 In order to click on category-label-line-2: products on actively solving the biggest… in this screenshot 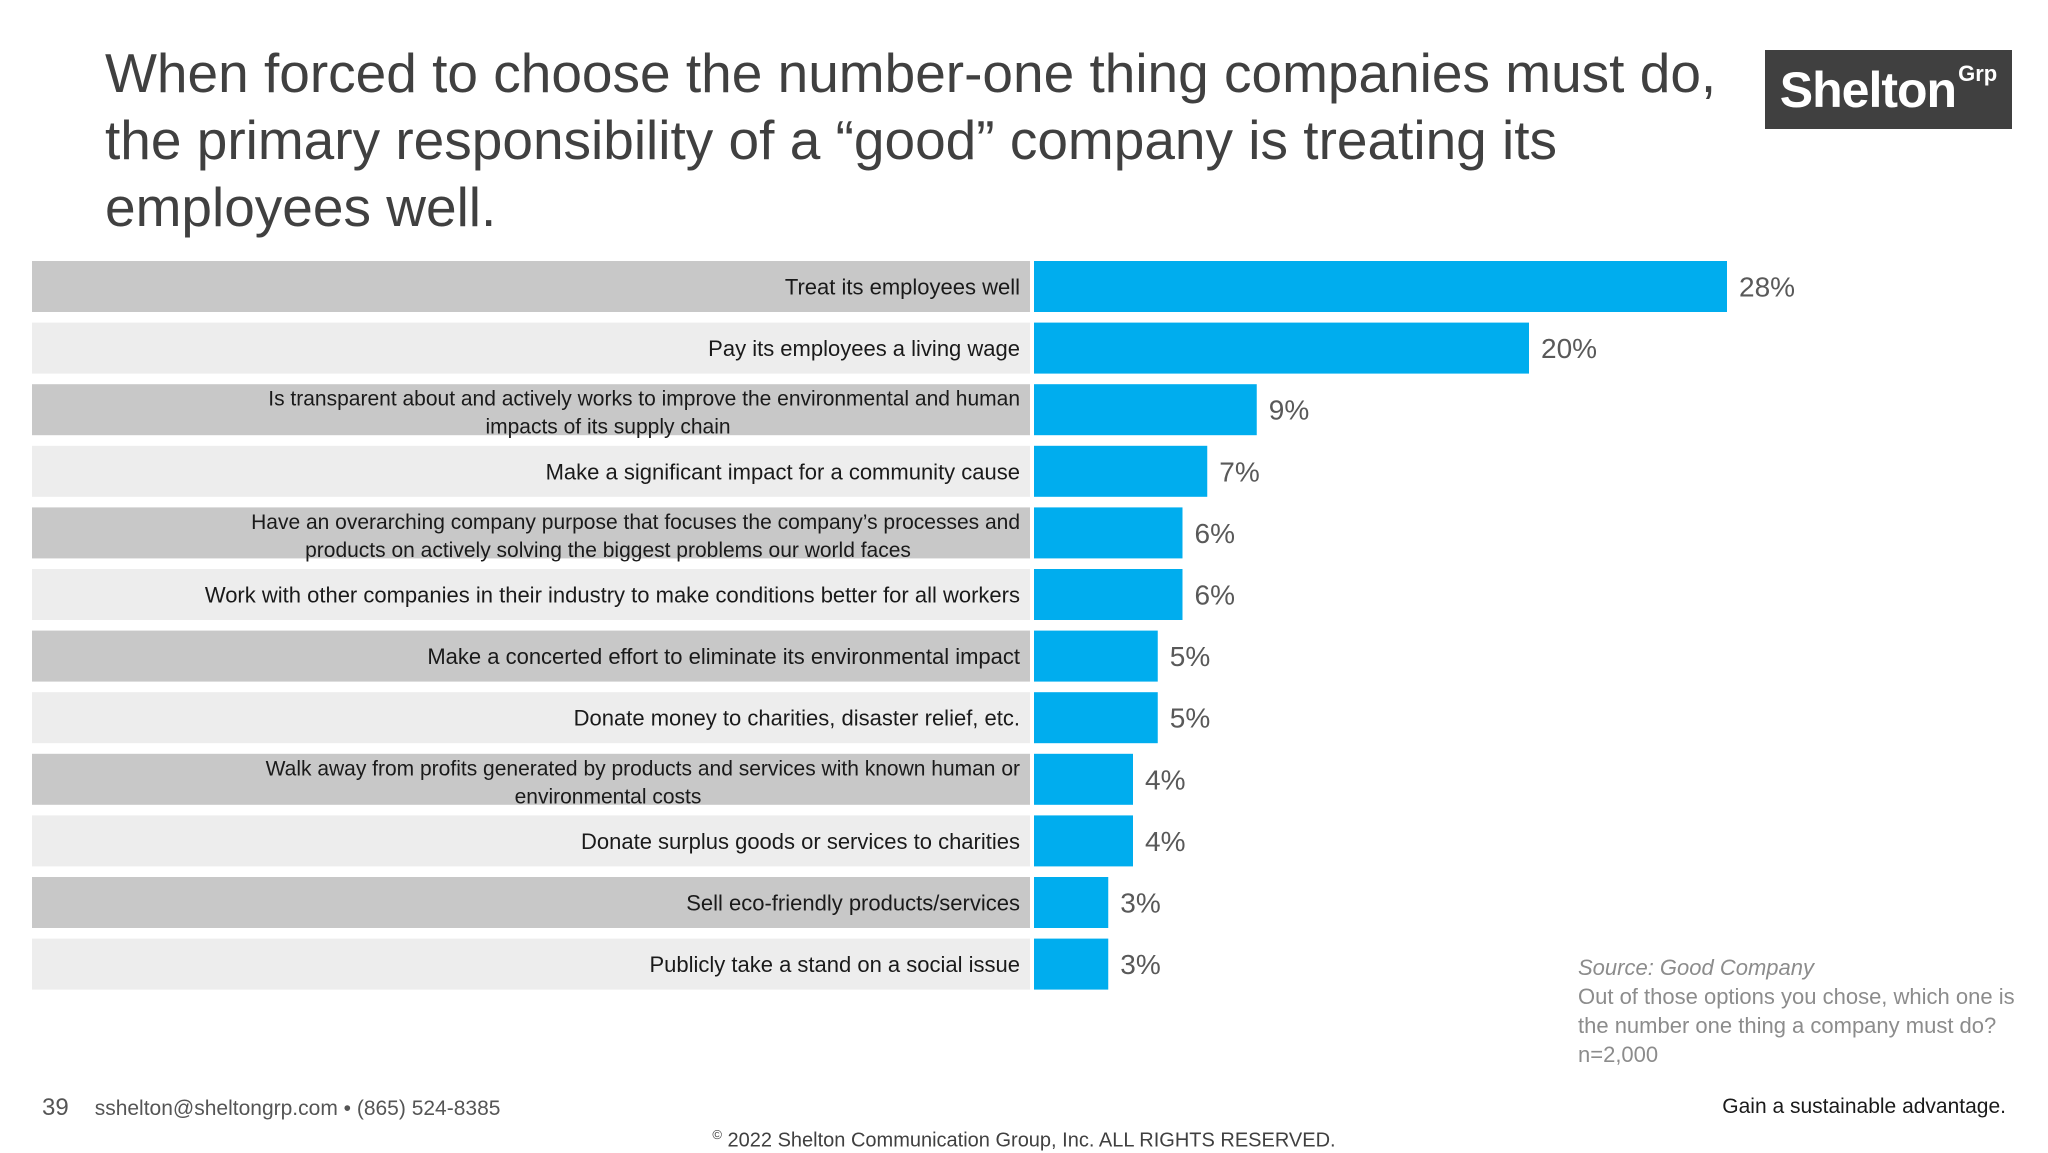, I will do `click(608, 550)`.